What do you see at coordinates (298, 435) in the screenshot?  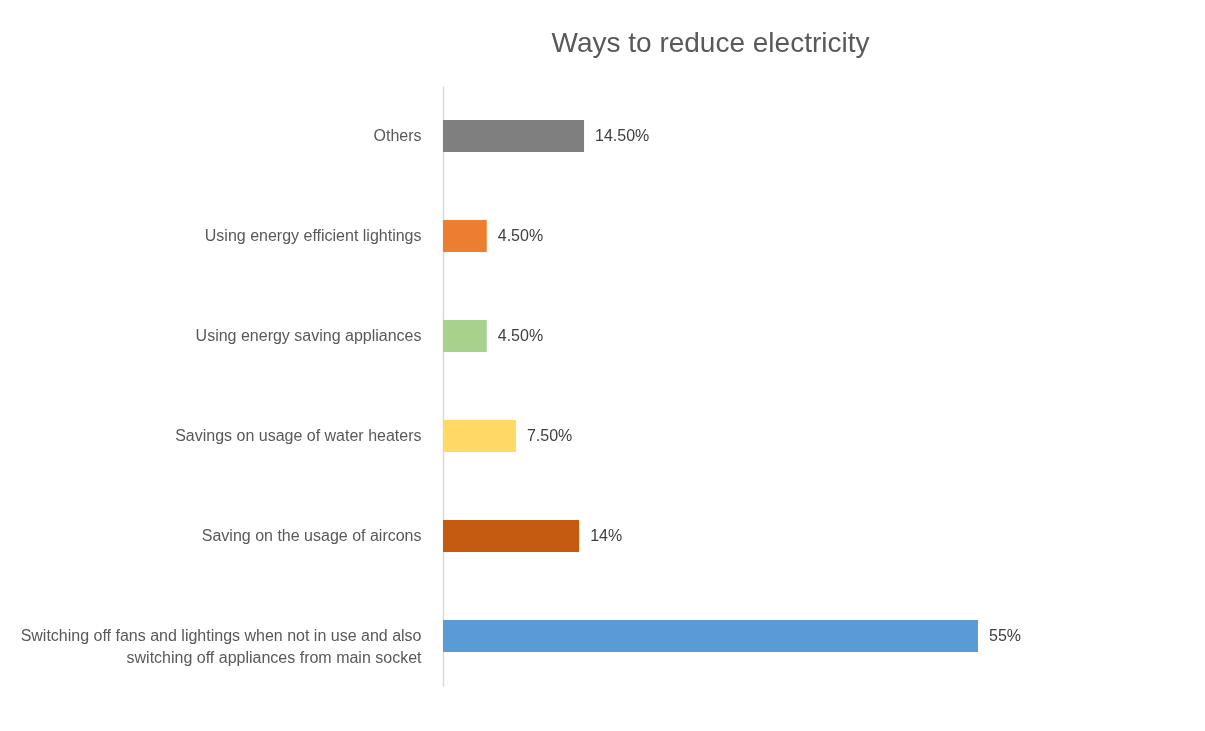 I see `y-tick-label: Savings on usage of water heaters` at bounding box center [298, 435].